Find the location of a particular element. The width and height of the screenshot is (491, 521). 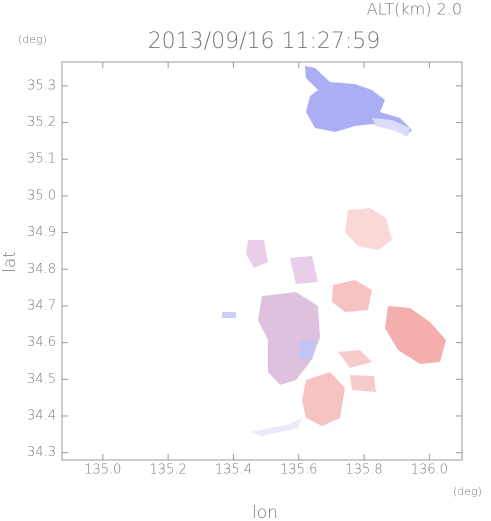

y-tick-label: 34.8 is located at coordinates (41, 269).